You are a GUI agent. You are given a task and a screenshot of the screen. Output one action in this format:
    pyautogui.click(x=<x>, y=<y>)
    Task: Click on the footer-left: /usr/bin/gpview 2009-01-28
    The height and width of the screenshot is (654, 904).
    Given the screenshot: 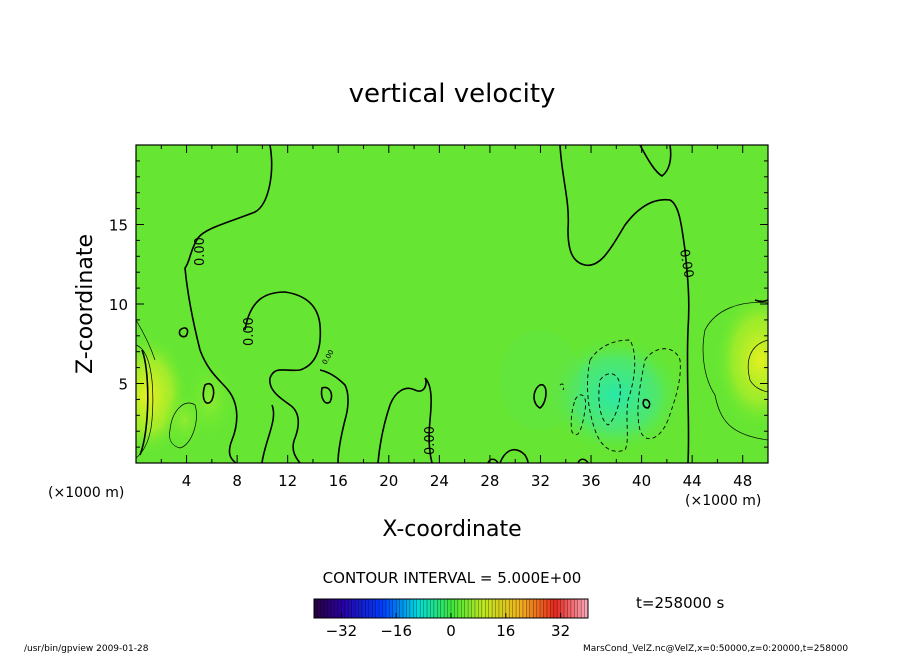 What is the action you would take?
    pyautogui.click(x=86, y=649)
    